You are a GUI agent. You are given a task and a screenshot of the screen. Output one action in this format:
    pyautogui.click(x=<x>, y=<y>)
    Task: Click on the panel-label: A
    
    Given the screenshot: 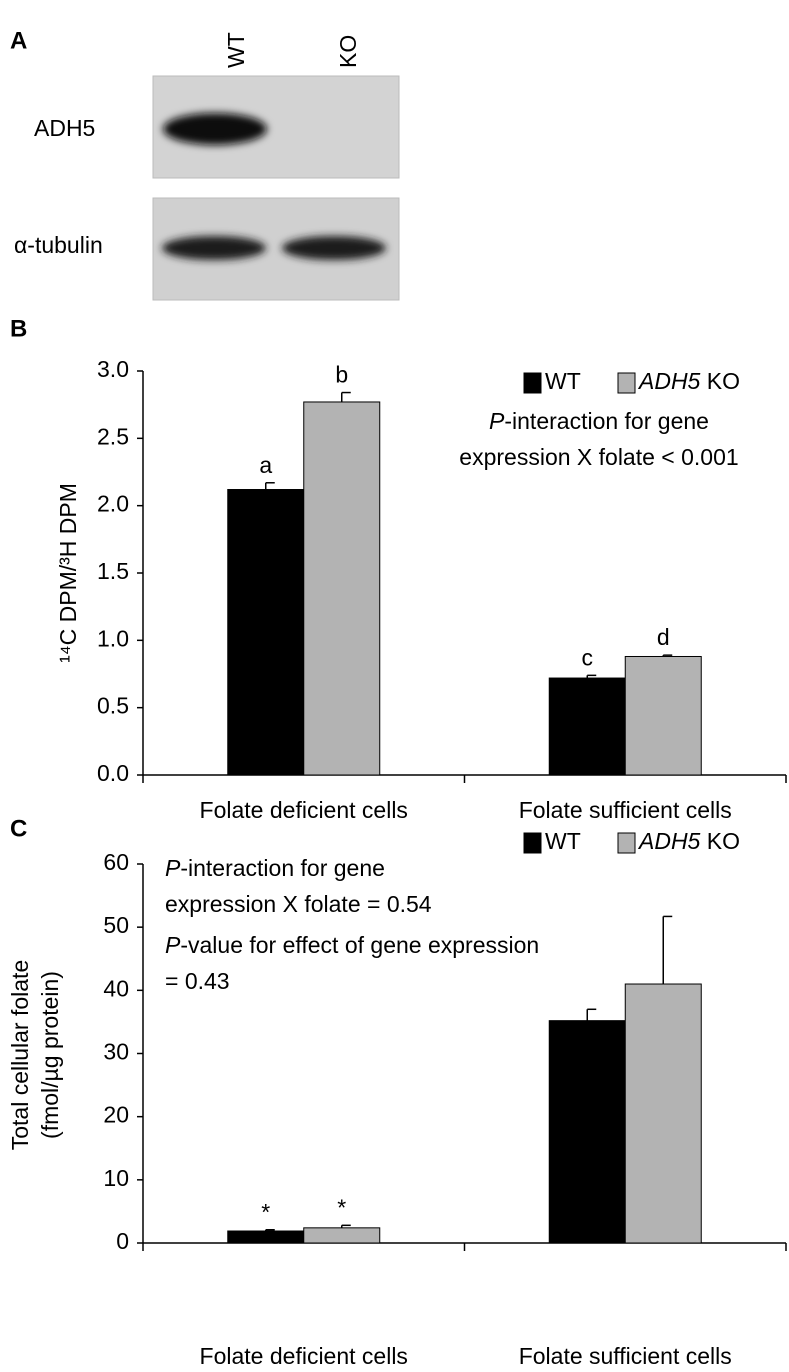 What is the action you would take?
    pyautogui.click(x=18, y=40)
    